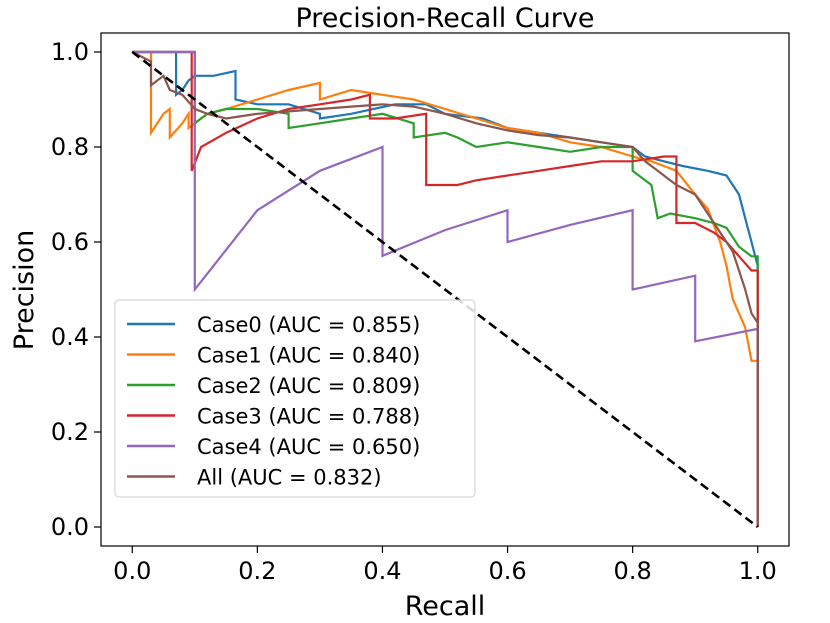 This screenshot has width=830, height=623. What do you see at coordinates (382, 571) in the screenshot?
I see `x-tick-label: 0.4` at bounding box center [382, 571].